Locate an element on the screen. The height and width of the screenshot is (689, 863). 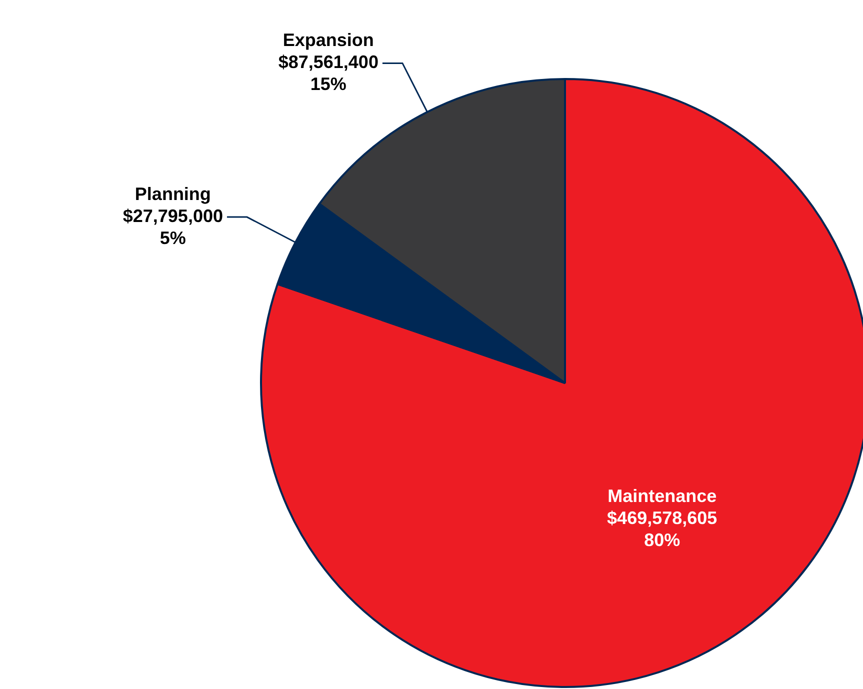
data-label: $469,578,605 80% is located at coordinates (662, 529).